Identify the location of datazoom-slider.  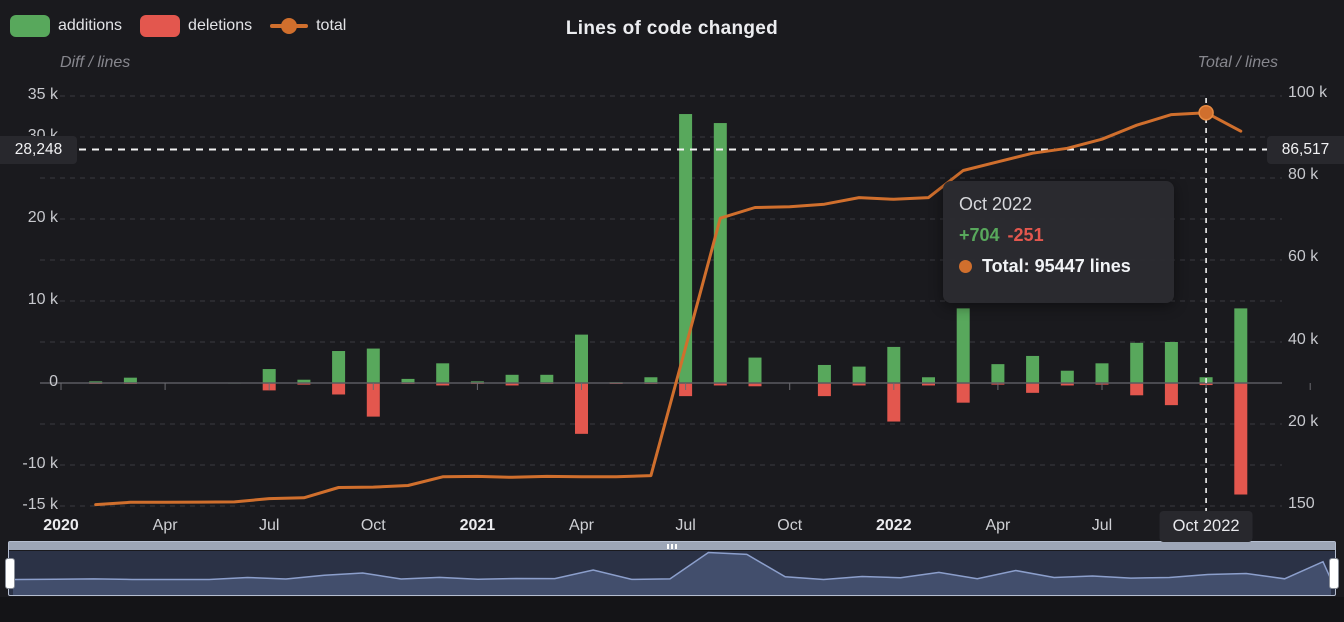
(672, 568).